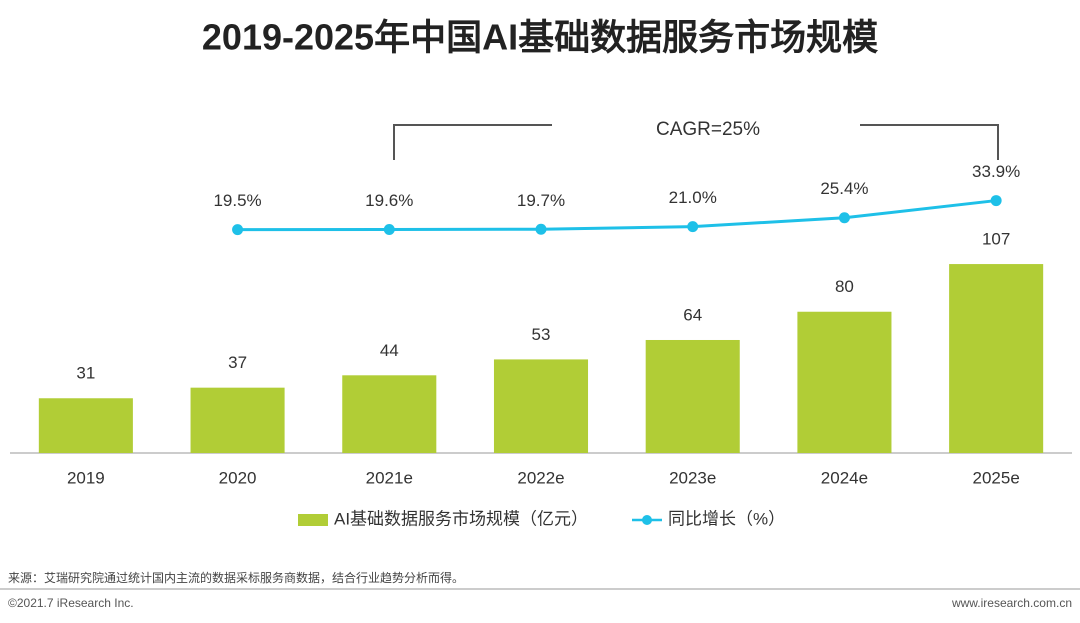 The image size is (1080, 623). What do you see at coordinates (238, 477) in the screenshot?
I see `x-tick-label: 2020` at bounding box center [238, 477].